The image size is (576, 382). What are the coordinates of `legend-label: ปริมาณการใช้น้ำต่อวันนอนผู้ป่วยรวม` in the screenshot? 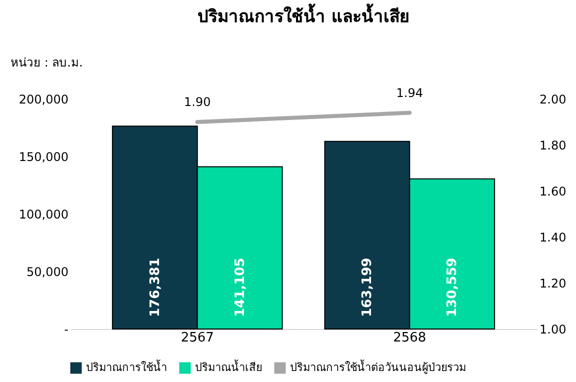 It's located at (378, 366).